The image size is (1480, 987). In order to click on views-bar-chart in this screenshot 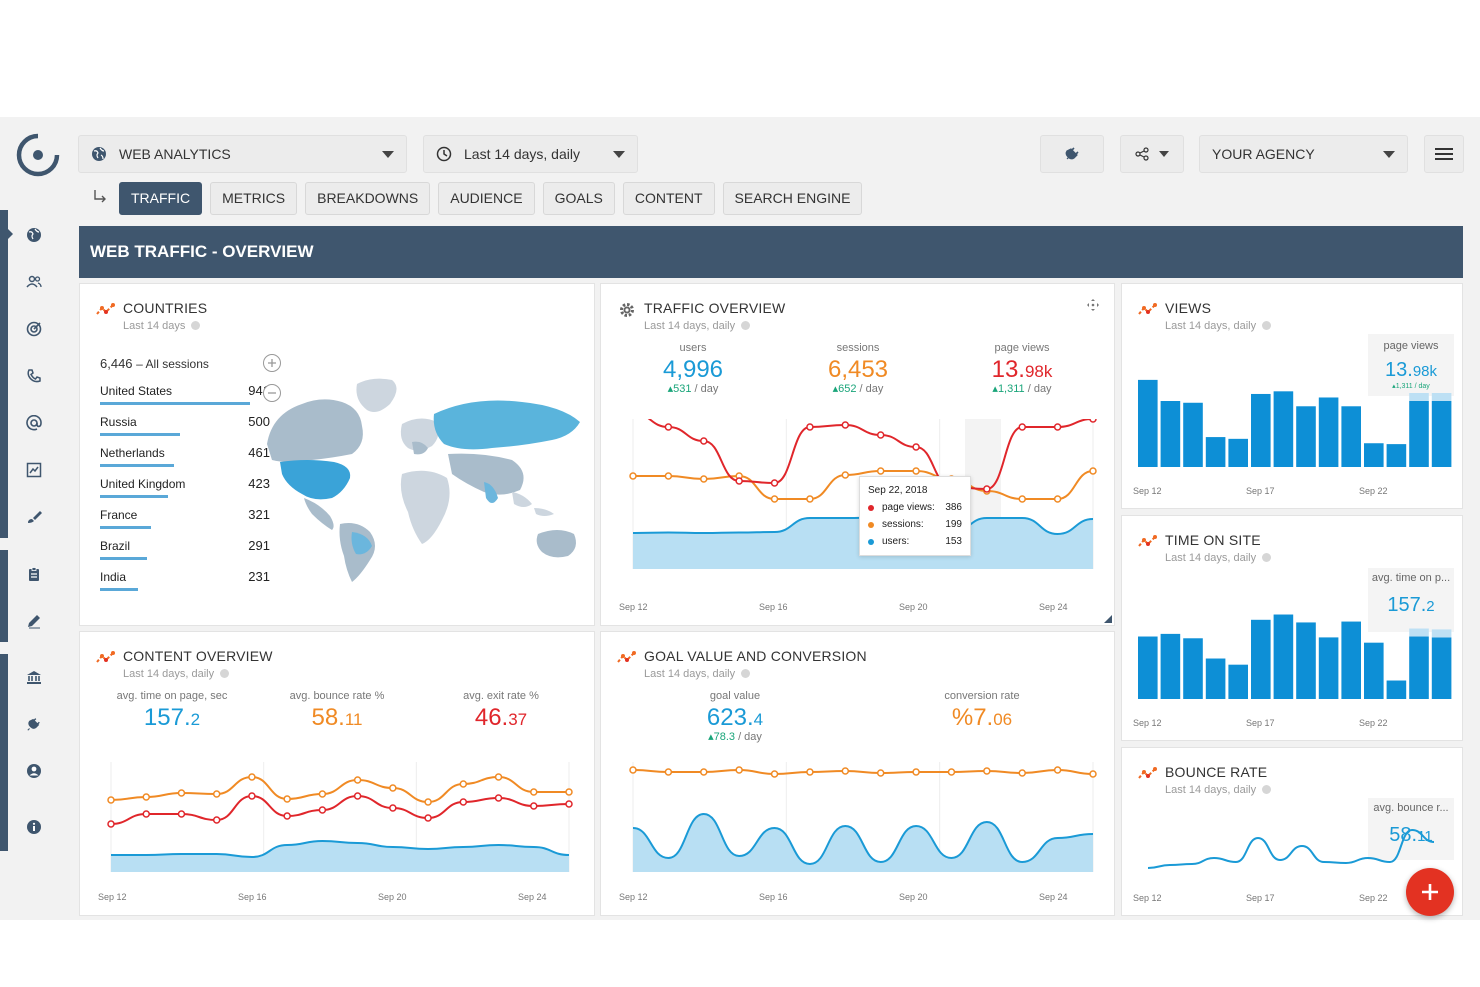, I will do `click(1296, 425)`.